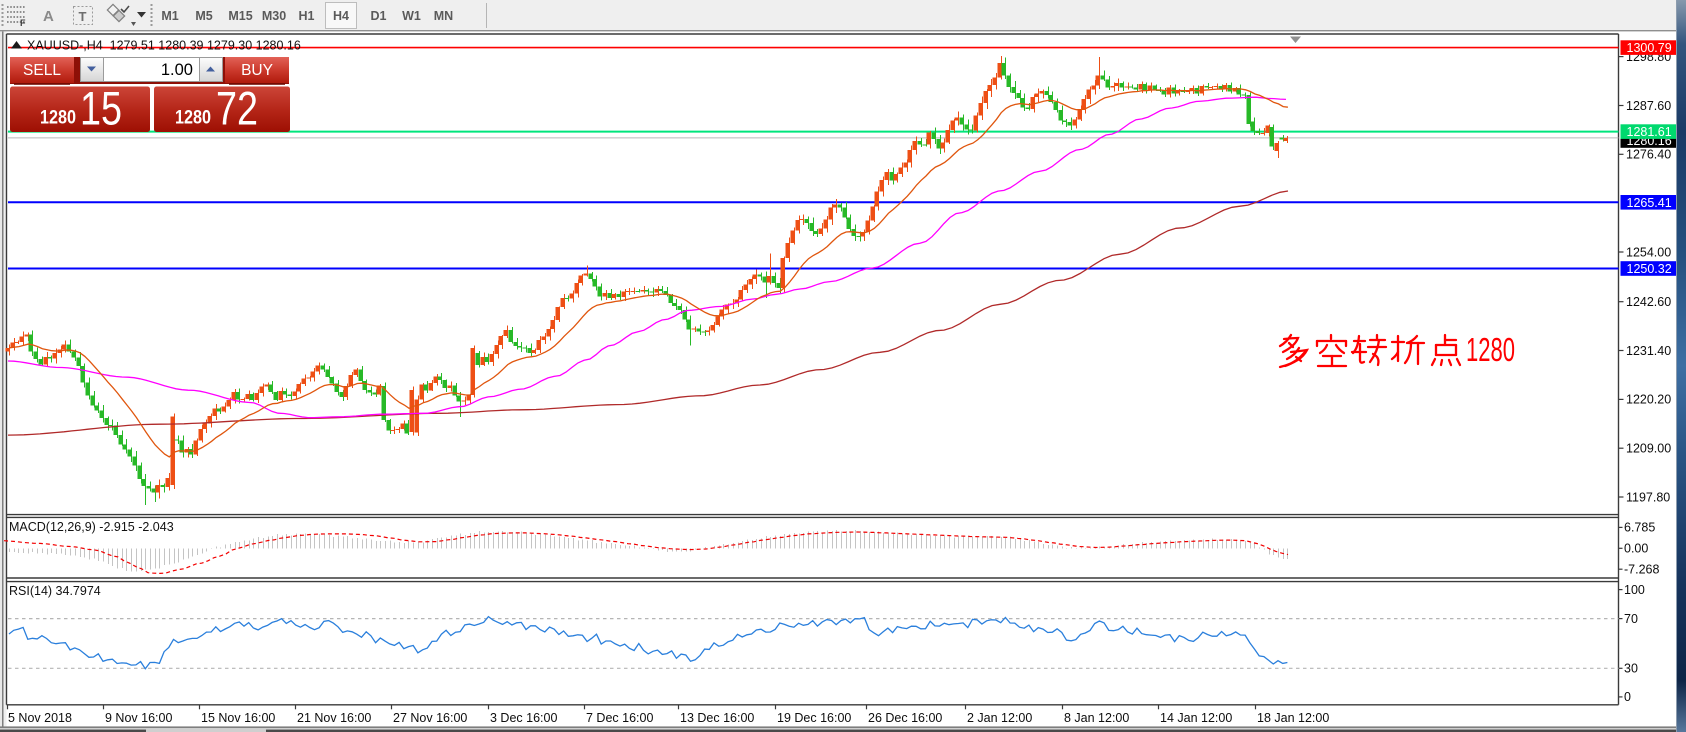 Image resolution: width=1686 pixels, height=732 pixels. I want to click on svg-text: 13 Dec 16:00, so click(717, 718).